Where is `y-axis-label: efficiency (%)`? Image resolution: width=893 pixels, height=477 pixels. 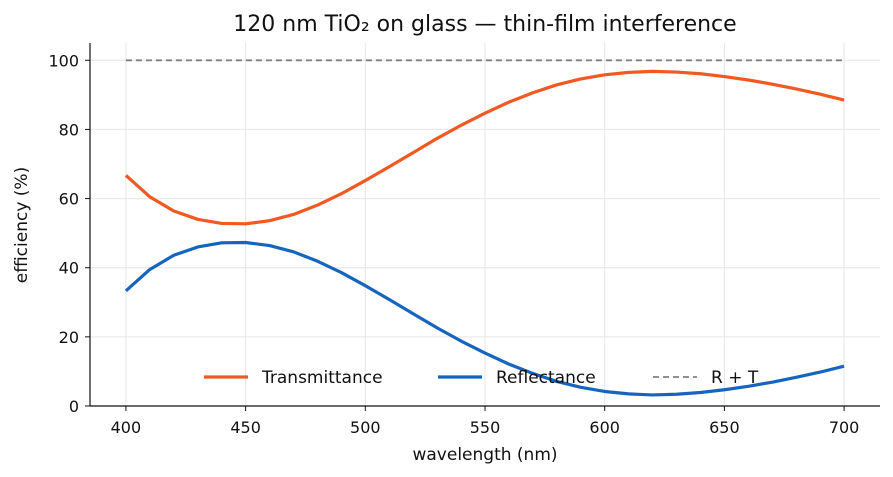 y-axis-label: efficiency (%) is located at coordinates (22, 225).